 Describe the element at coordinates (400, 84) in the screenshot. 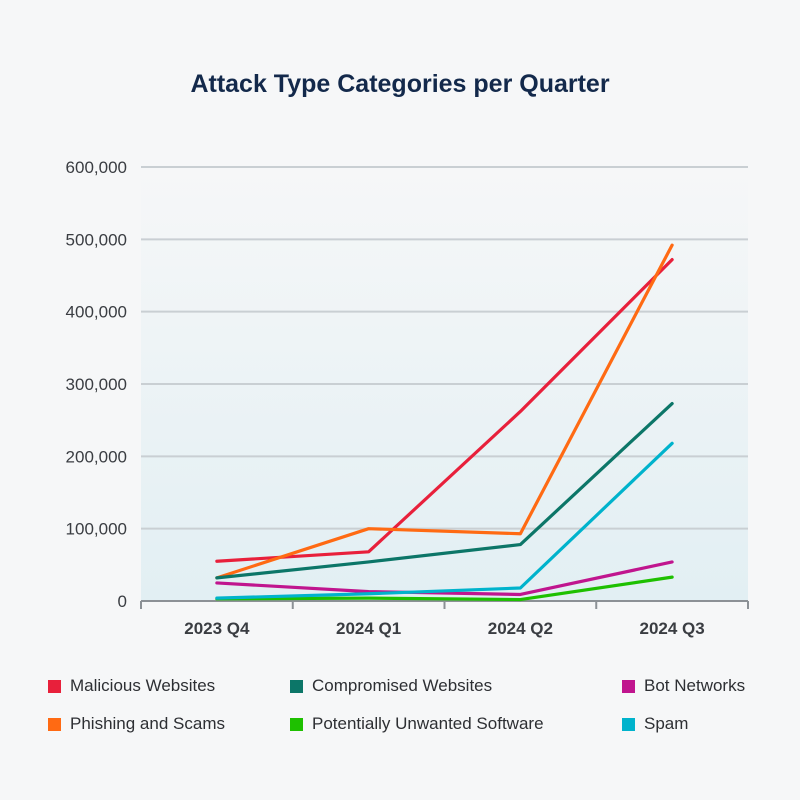

I see `chart-title: Attack Type Categories per Quarter` at that location.